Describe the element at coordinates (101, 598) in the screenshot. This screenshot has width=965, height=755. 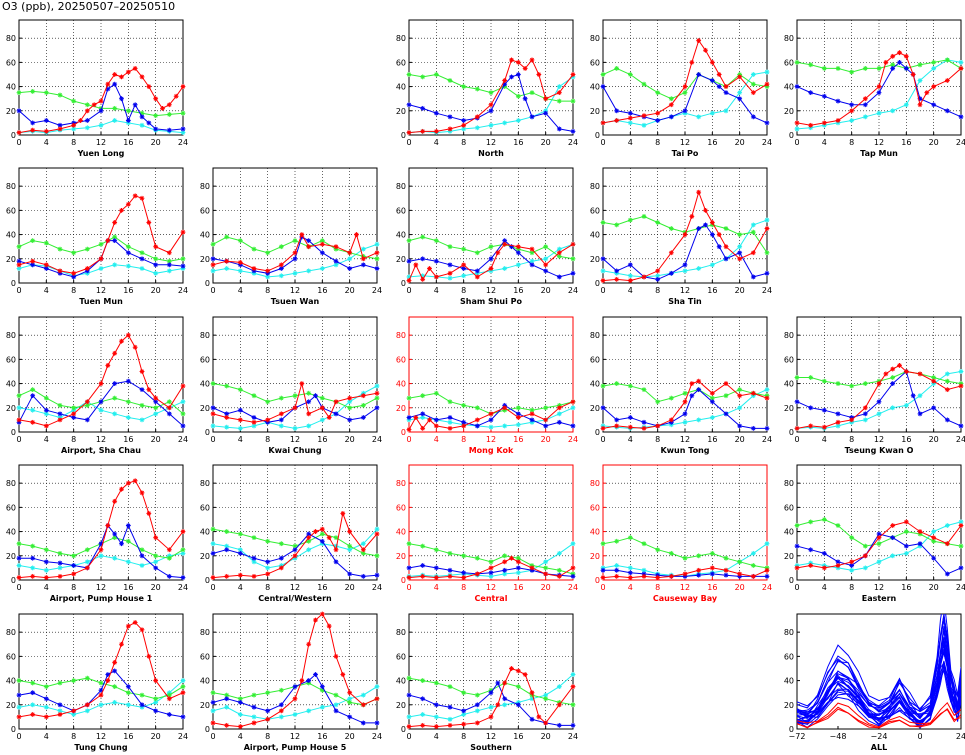
I see `panel-title: Airport, Pump House 1` at that location.